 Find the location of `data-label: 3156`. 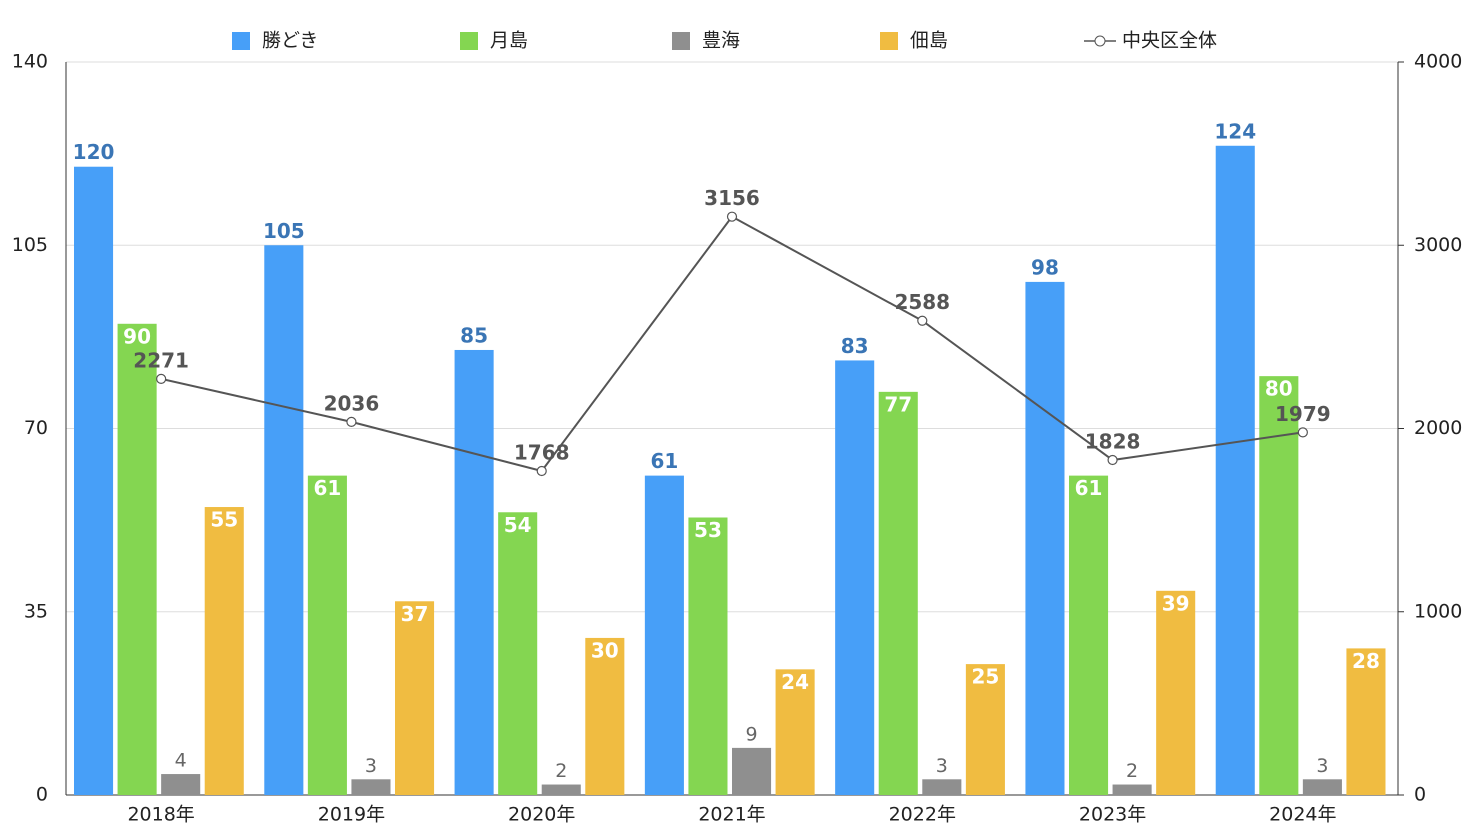

data-label: 3156 is located at coordinates (732, 198).